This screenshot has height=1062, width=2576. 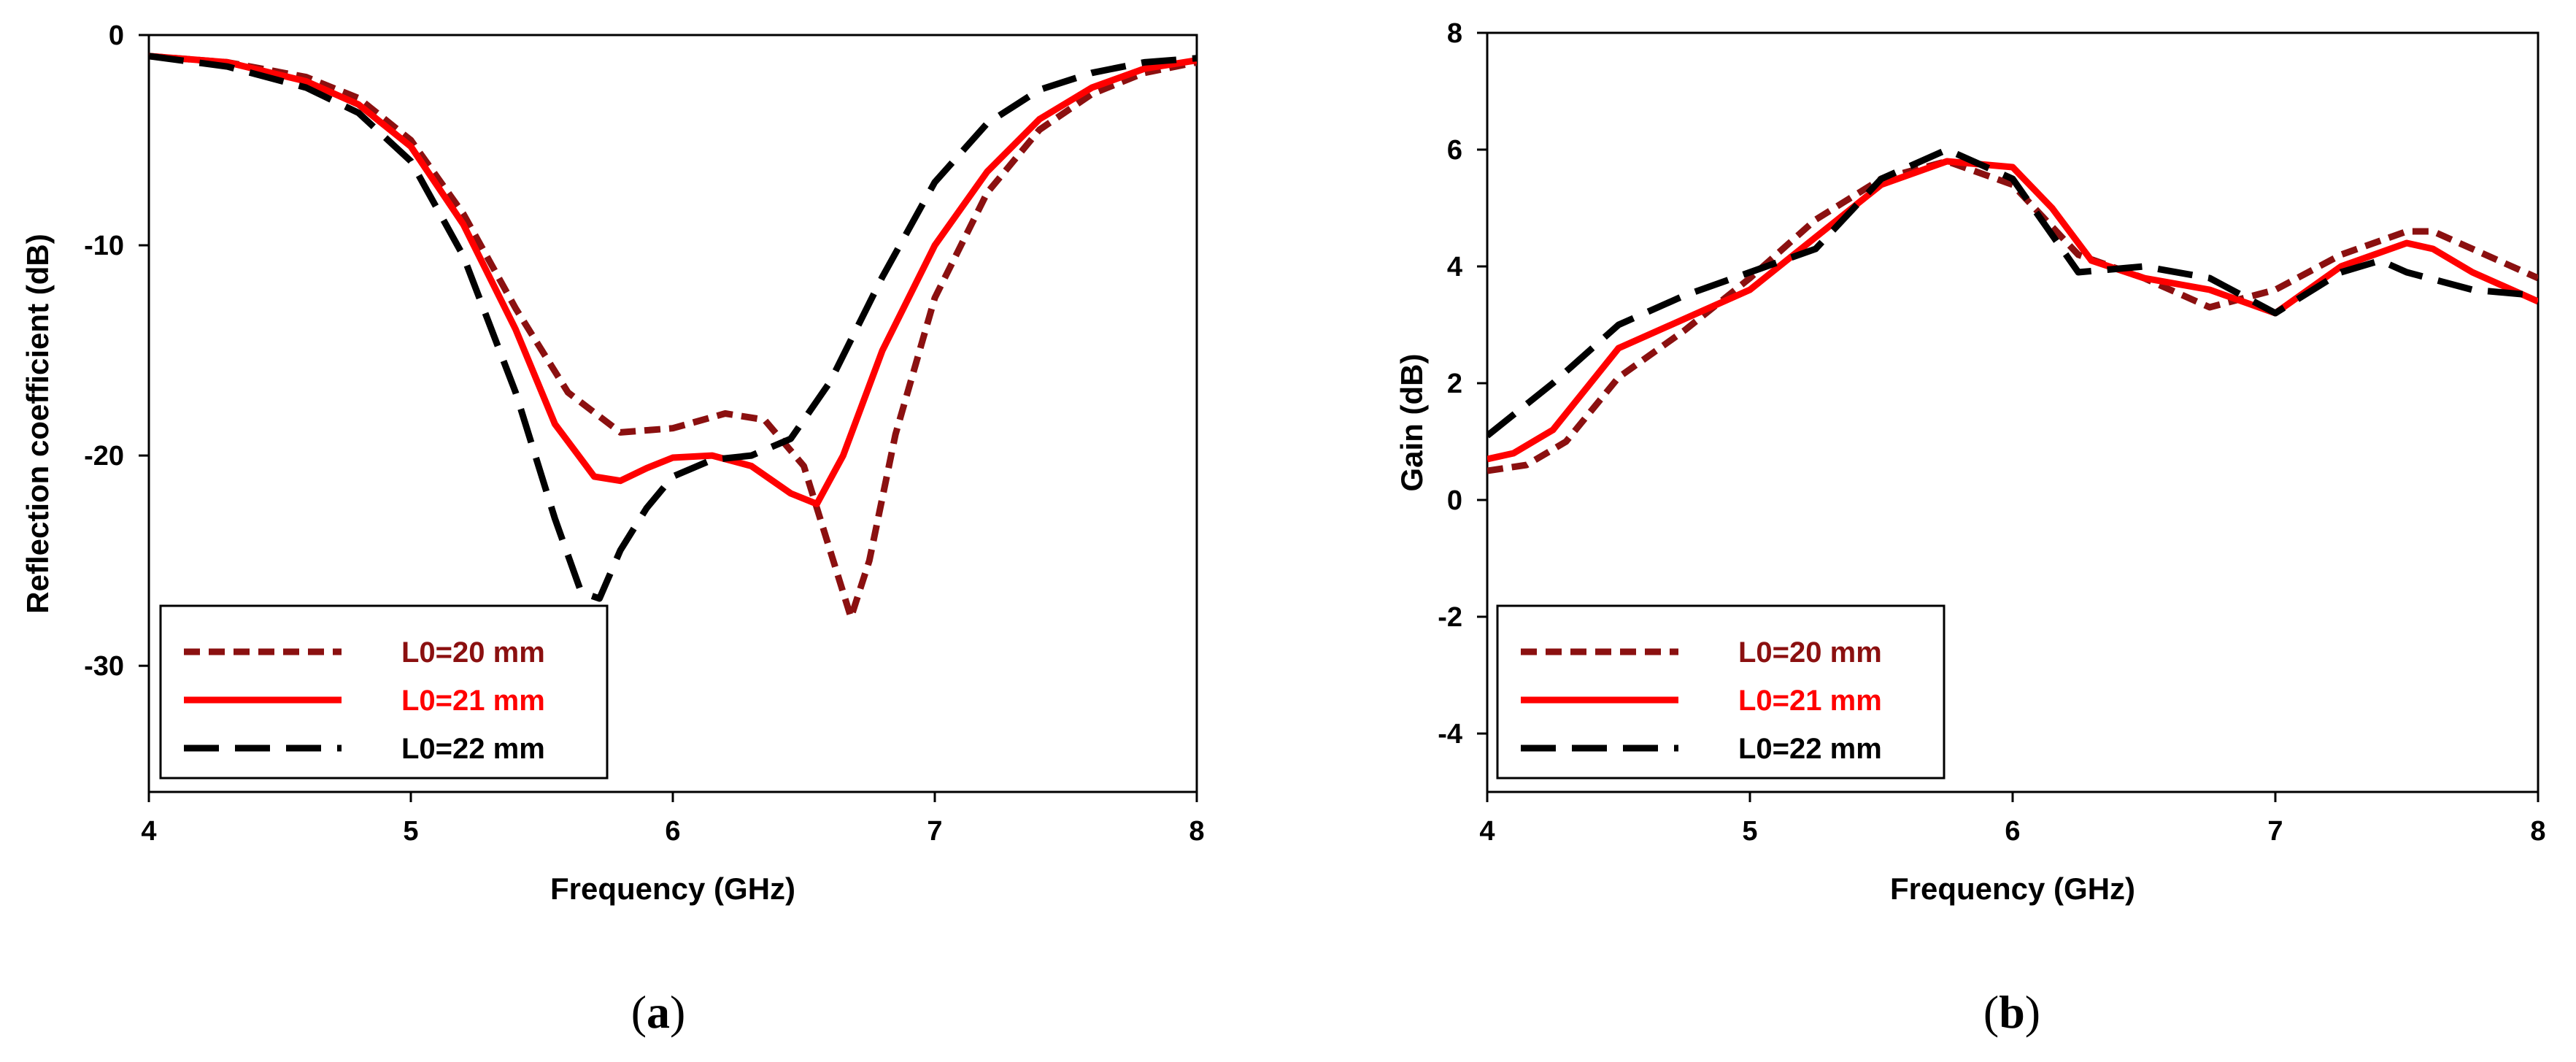 I want to click on y-axis-title: Gain (dB), so click(x=1412, y=423).